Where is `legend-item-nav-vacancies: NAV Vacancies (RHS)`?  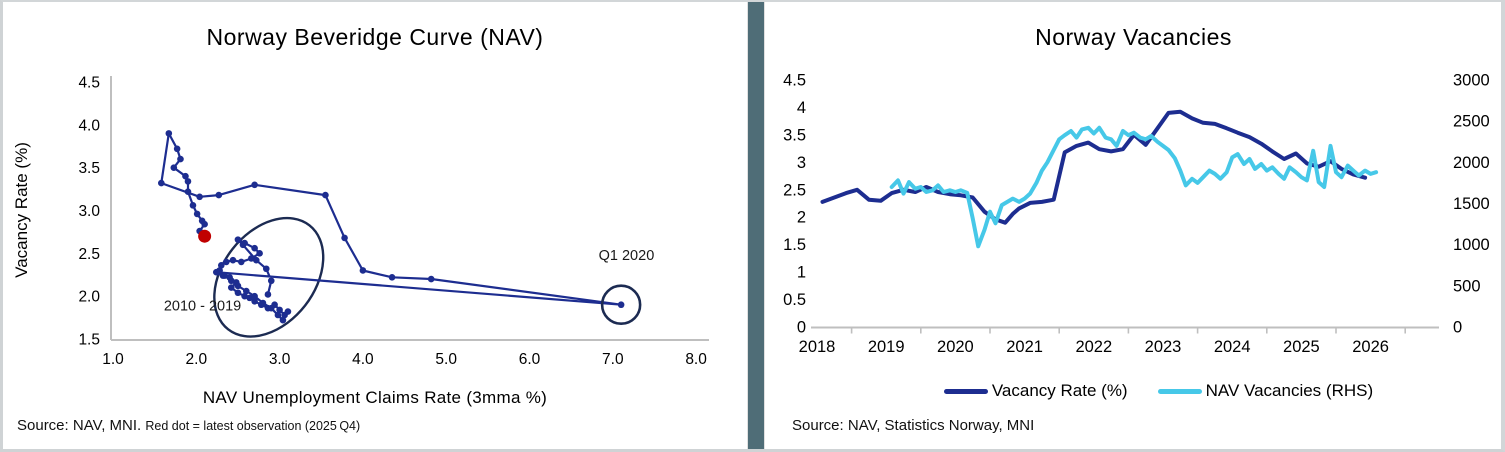 legend-item-nav-vacancies: NAV Vacancies (RHS) is located at coordinates (1265, 391).